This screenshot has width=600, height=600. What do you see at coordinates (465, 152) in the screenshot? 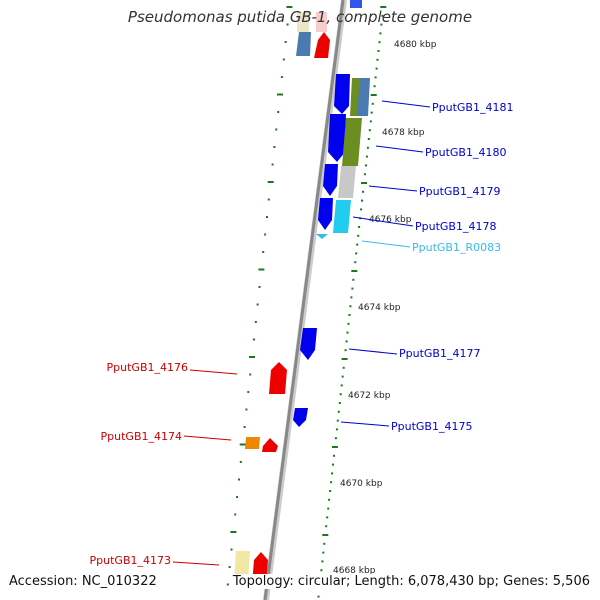
I see `gene-label-pputgb1-4180: PputGB1_4180` at bounding box center [465, 152].